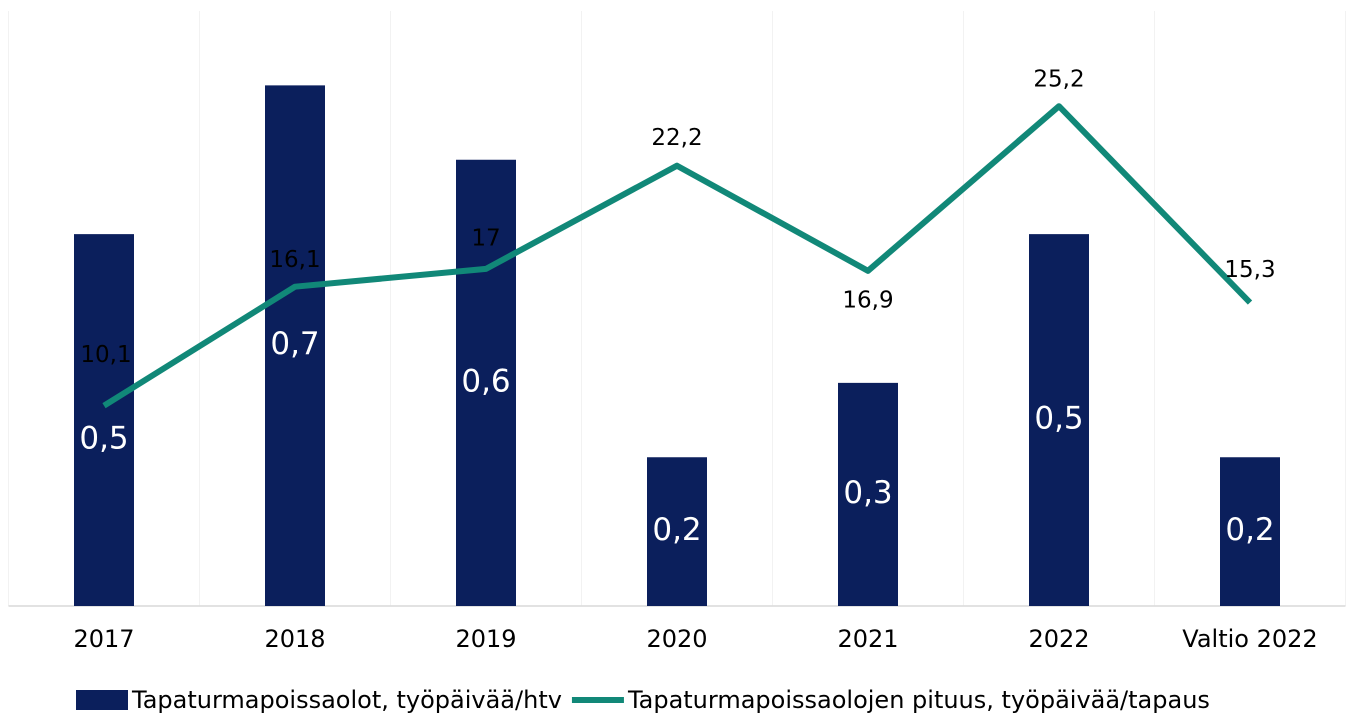 The height and width of the screenshot is (719, 1350). What do you see at coordinates (105, 355) in the screenshot?
I see `line-value-label: 10,1` at bounding box center [105, 355].